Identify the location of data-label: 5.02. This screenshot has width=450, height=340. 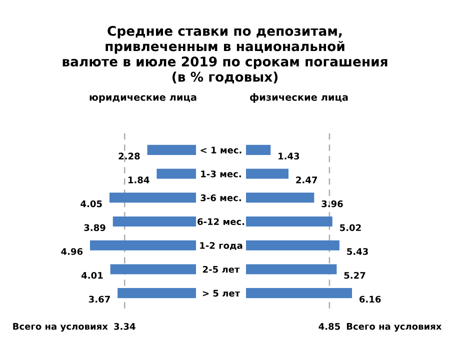
(350, 228).